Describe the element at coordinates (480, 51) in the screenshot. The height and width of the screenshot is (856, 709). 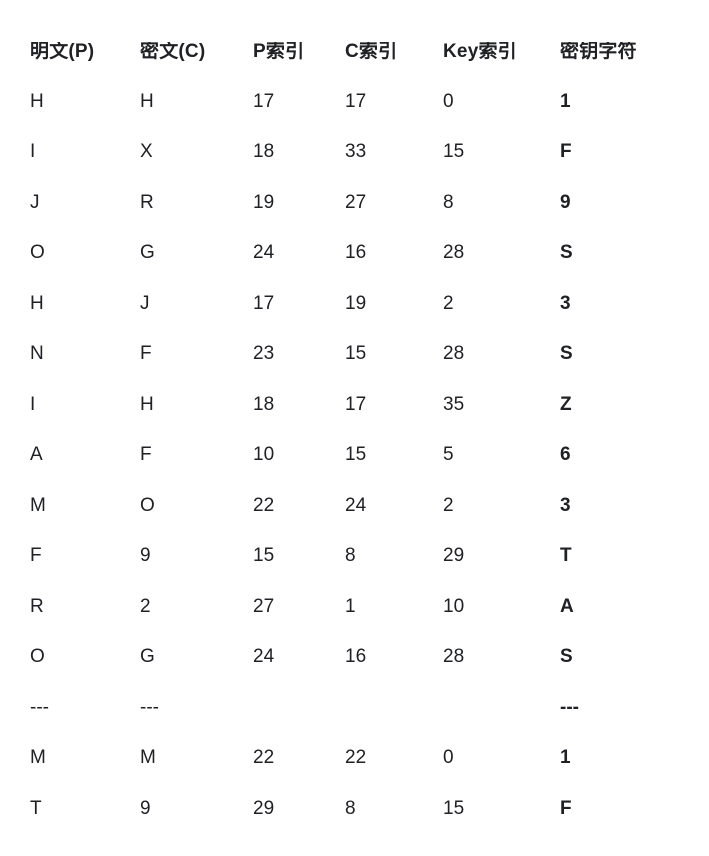
I see `header-cell-4: Key索引` at that location.